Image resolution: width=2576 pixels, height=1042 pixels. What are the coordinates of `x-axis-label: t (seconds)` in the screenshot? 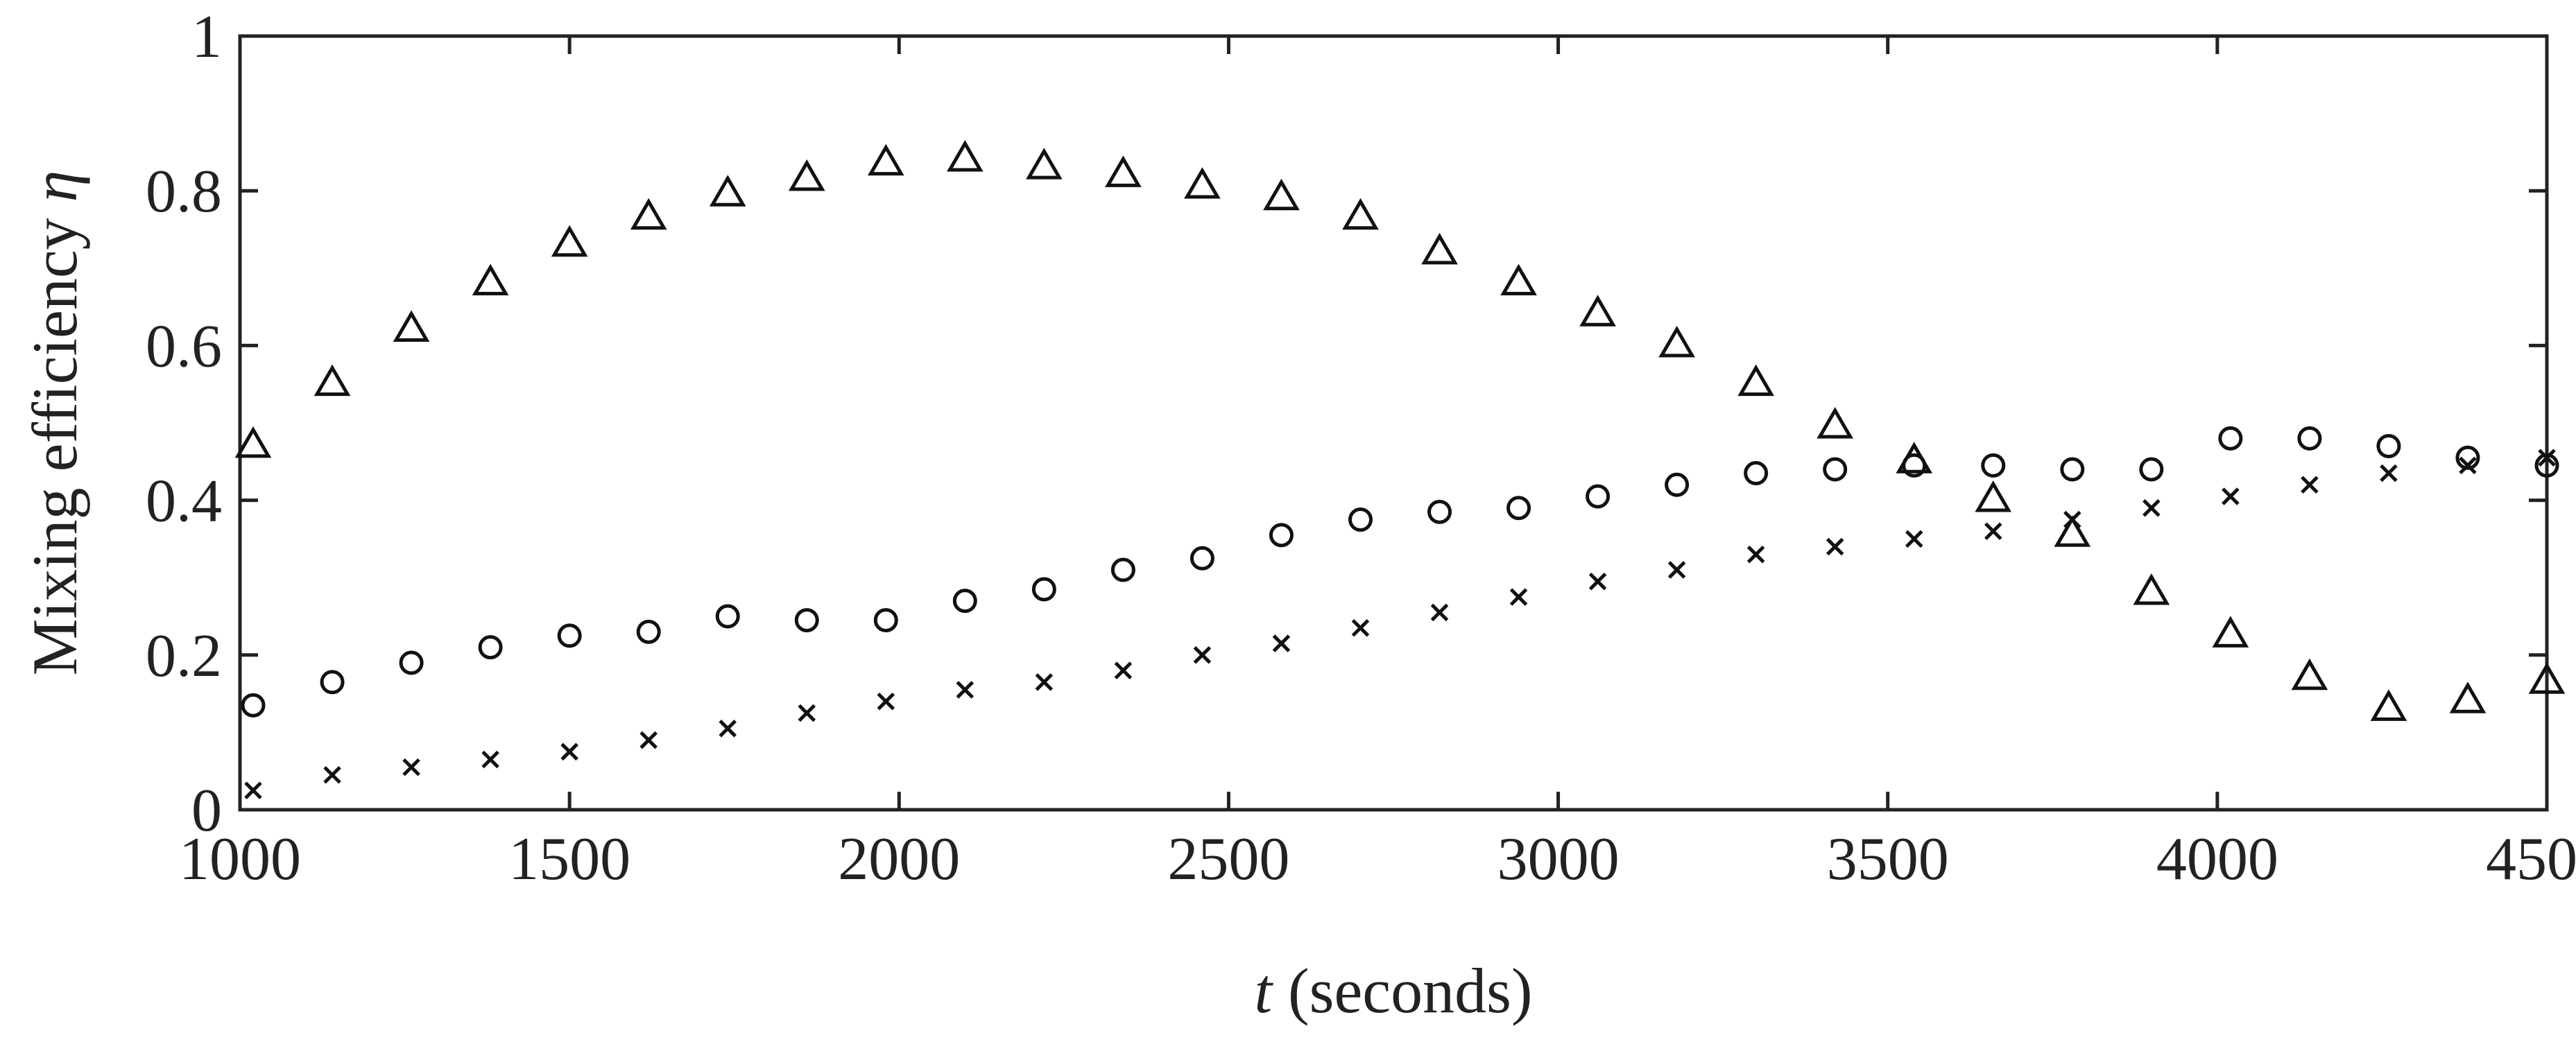 It's located at (1393, 990).